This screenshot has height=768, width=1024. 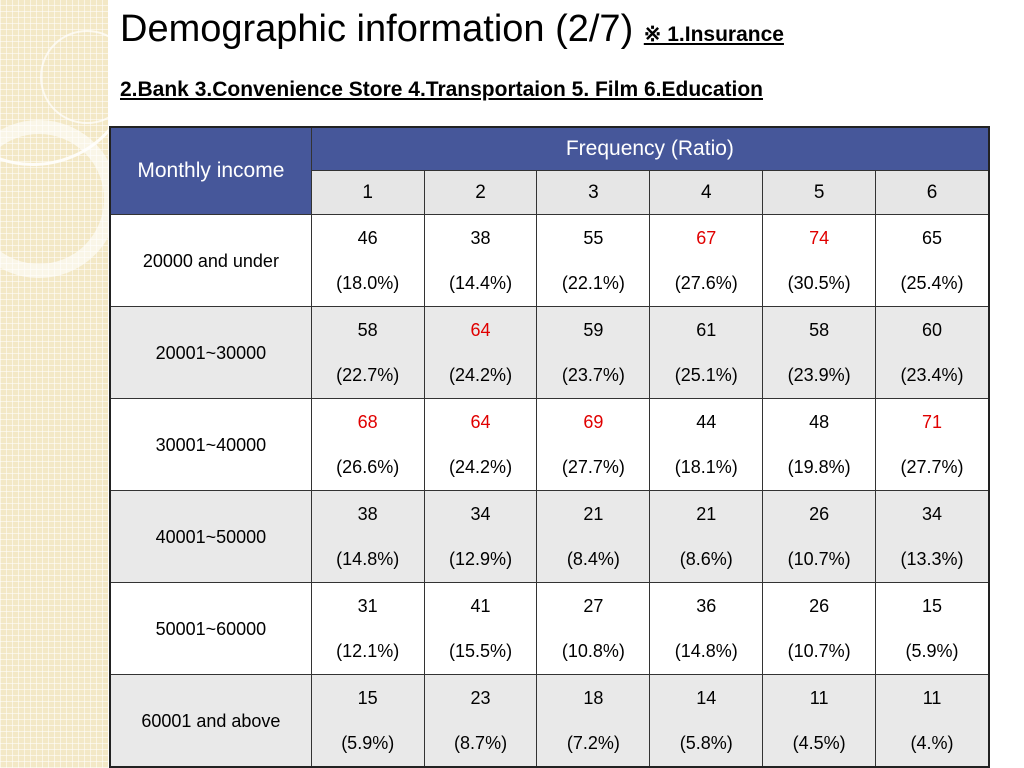 I want to click on income-range-label: 30001~40000, so click(x=210, y=444).